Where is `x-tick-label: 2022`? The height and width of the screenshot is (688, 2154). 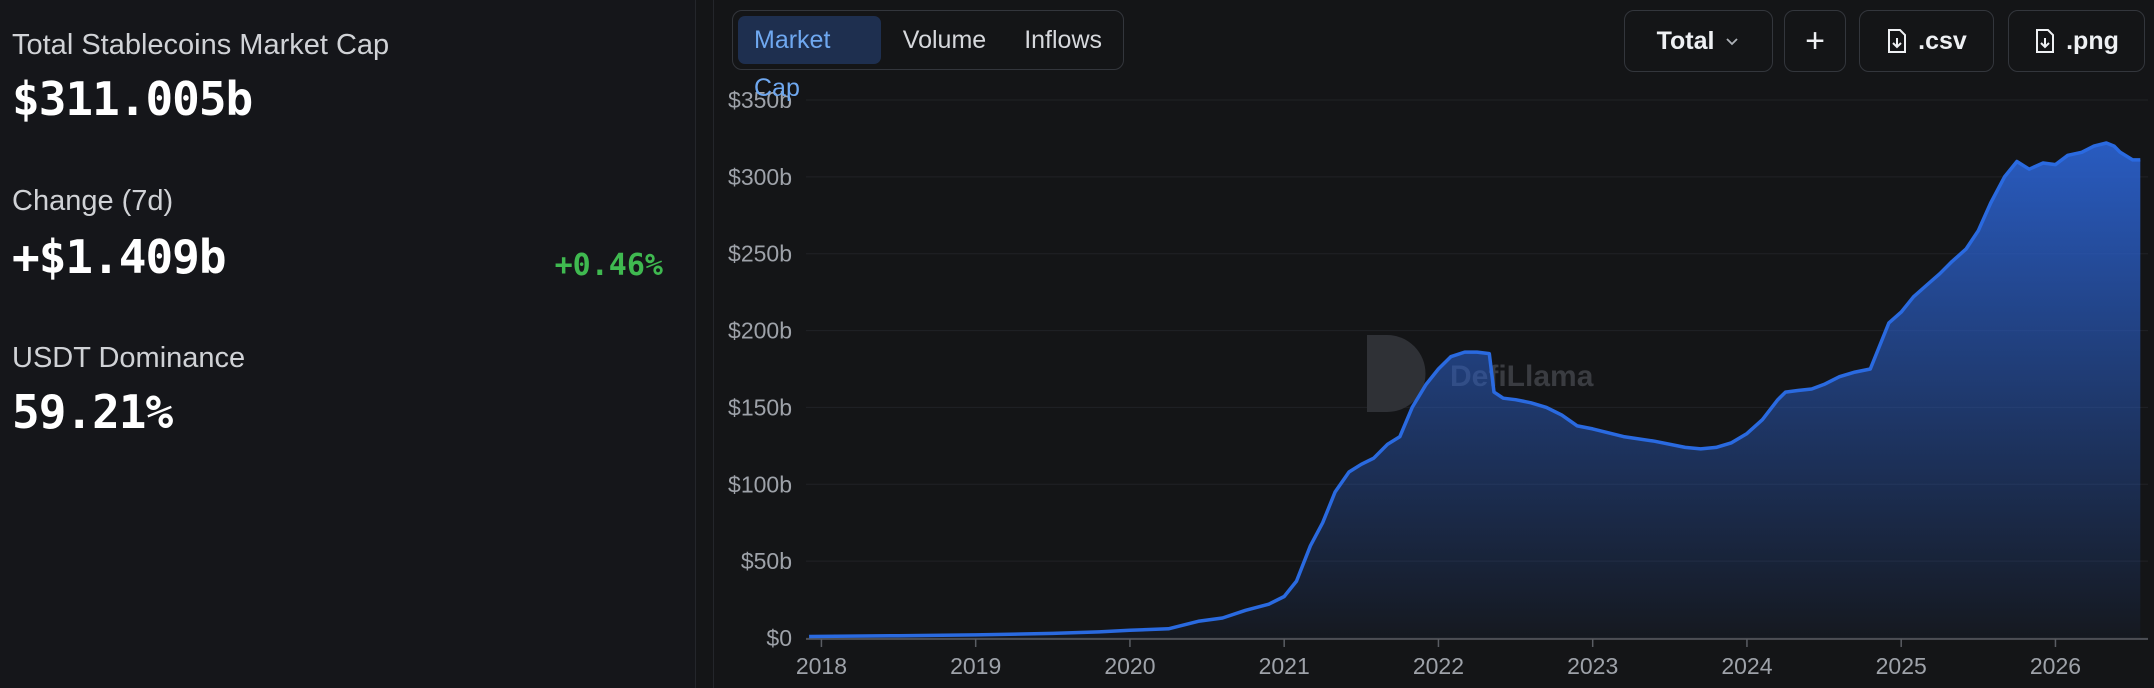
x-tick-label: 2022 is located at coordinates (1438, 666).